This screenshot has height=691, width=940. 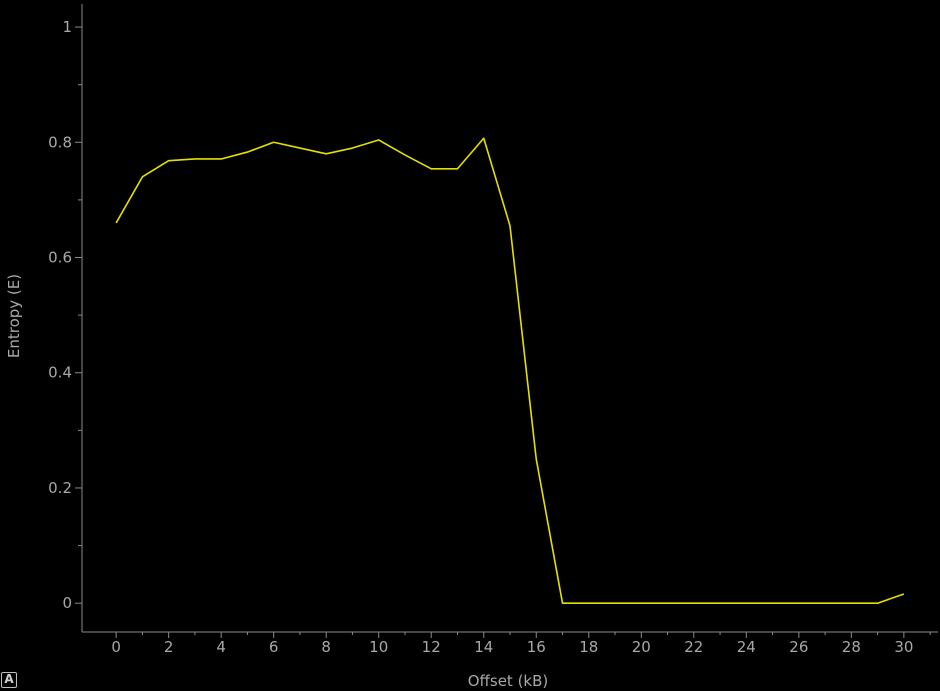 What do you see at coordinates (483, 647) in the screenshot?
I see `x-tick-label: 14` at bounding box center [483, 647].